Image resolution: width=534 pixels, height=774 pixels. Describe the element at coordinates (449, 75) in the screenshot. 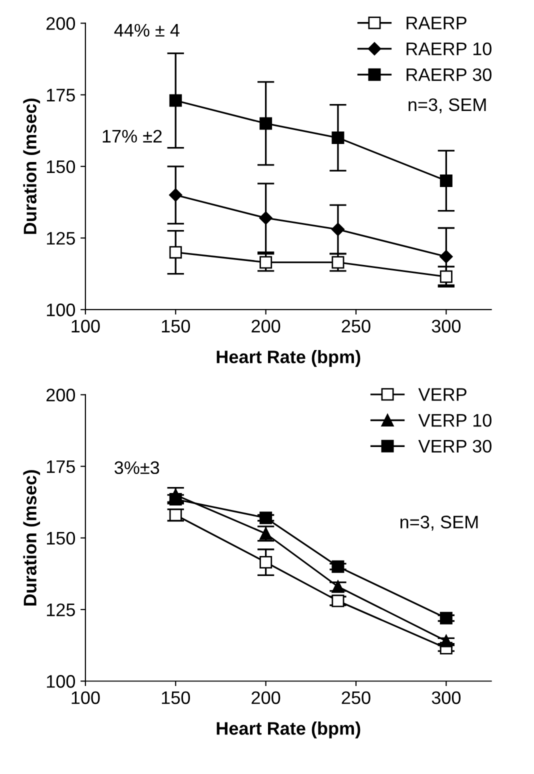

I see `legend-label: RAERP 30` at that location.